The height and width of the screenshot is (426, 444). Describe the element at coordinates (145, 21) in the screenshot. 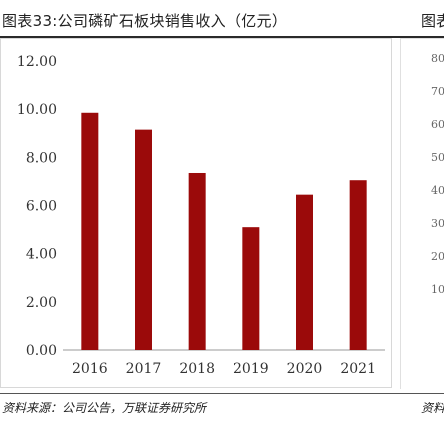

I see `chart-title: 图表33:公司磷矿石板块销售收入（亿元）` at that location.